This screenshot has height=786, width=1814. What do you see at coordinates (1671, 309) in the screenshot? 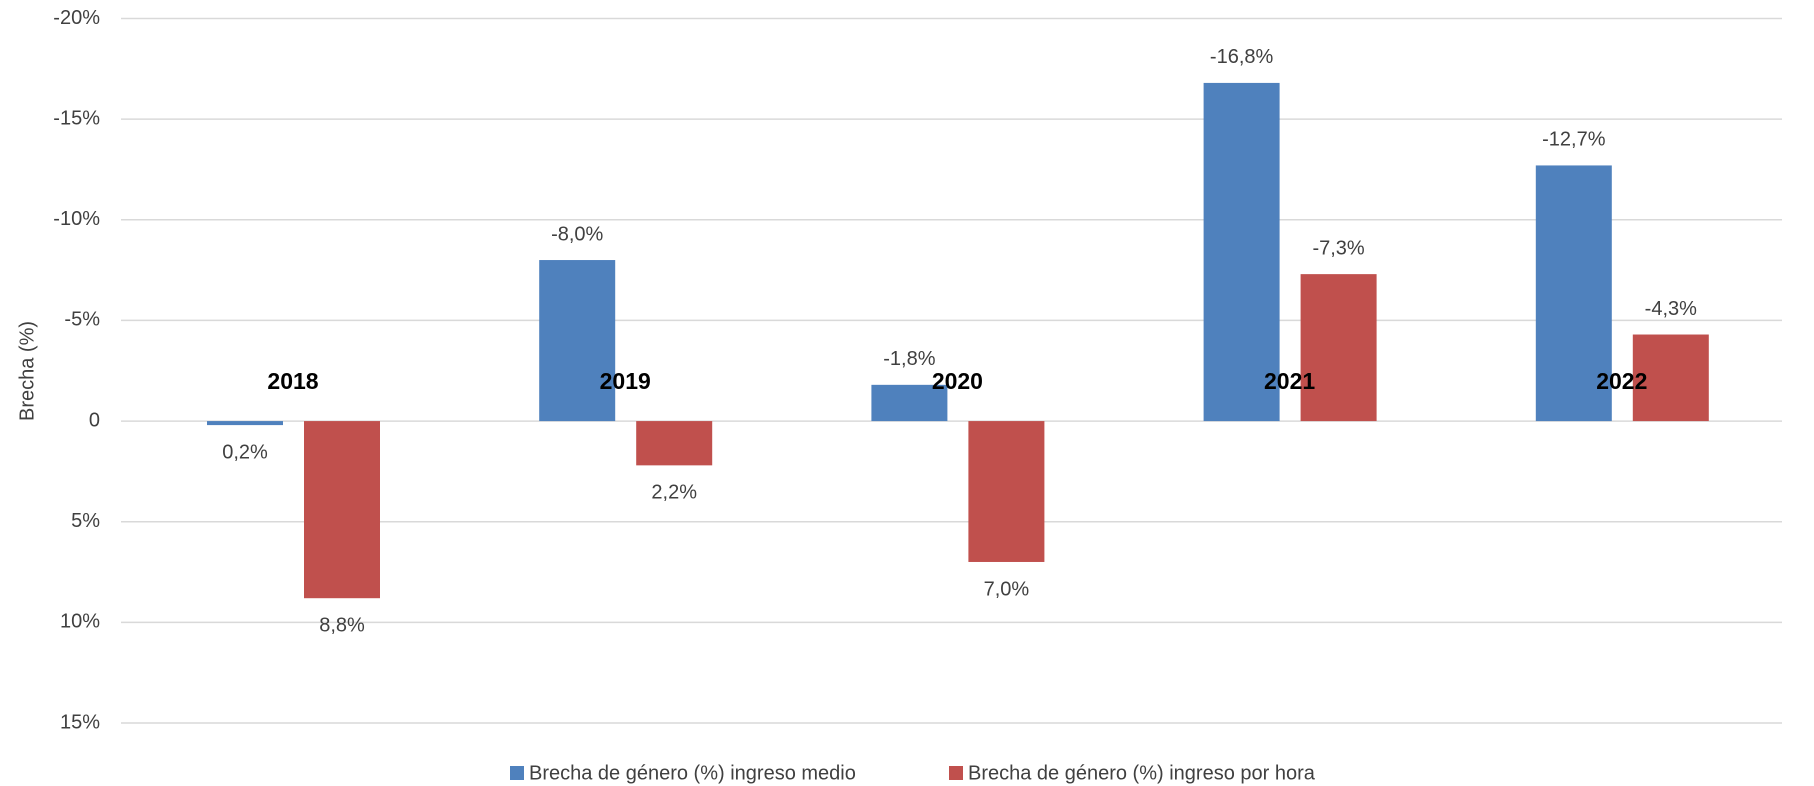
I see `data-label: -4,3%` at bounding box center [1671, 309].